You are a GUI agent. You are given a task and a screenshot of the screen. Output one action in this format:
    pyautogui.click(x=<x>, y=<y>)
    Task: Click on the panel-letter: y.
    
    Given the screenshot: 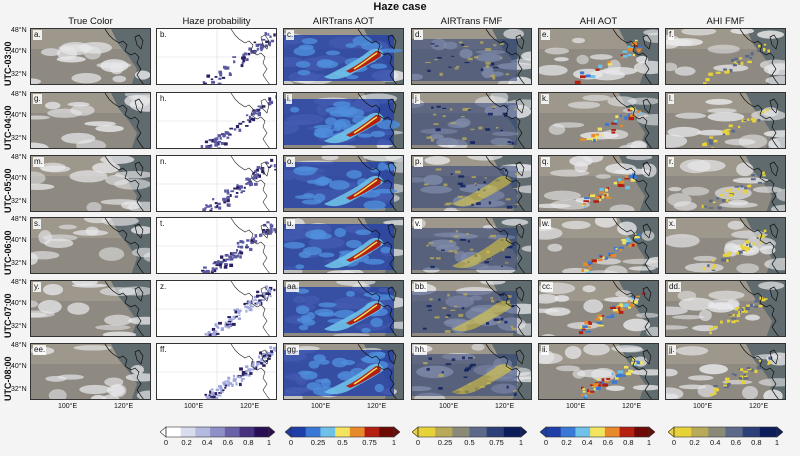 What is the action you would take?
    pyautogui.click(x=37, y=287)
    